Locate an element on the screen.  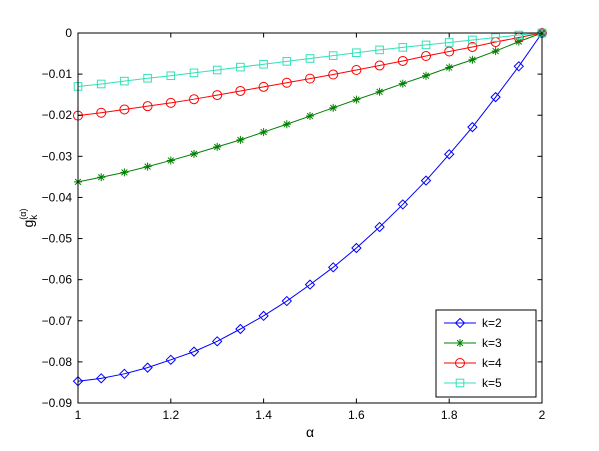
legend-label: k=2 is located at coordinates (492, 323).